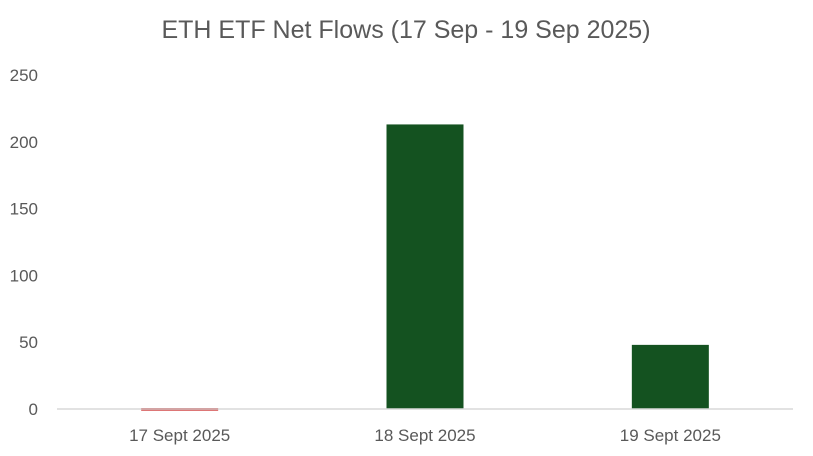  What do you see at coordinates (33, 409) in the screenshot?
I see `y-tick-label: 0` at bounding box center [33, 409].